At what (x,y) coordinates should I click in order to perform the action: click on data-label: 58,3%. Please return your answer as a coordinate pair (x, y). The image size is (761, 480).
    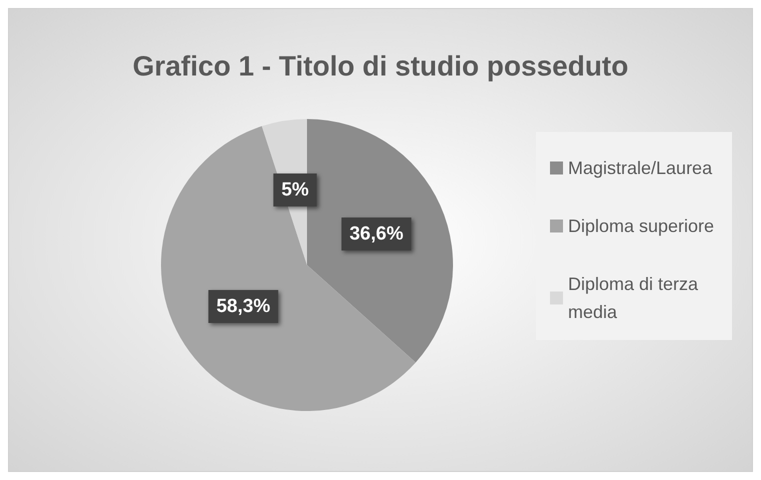
    Looking at the image, I should click on (243, 306).